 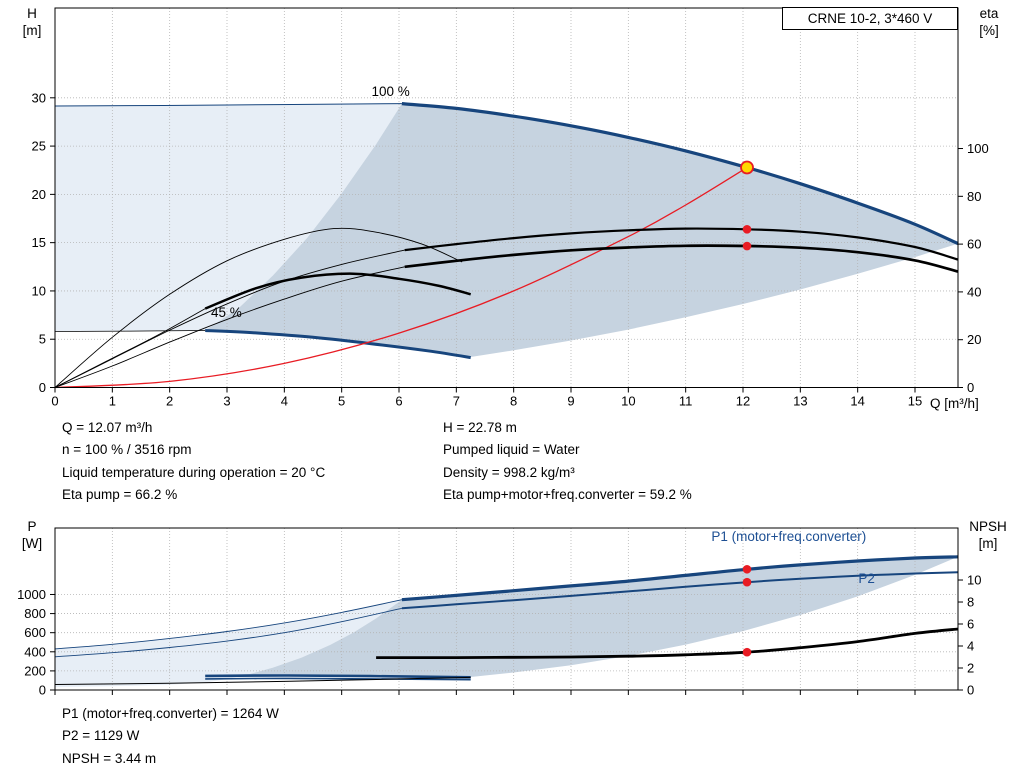 What do you see at coordinates (989, 13) in the screenshot?
I see `eta-axis-symbol: eta` at bounding box center [989, 13].